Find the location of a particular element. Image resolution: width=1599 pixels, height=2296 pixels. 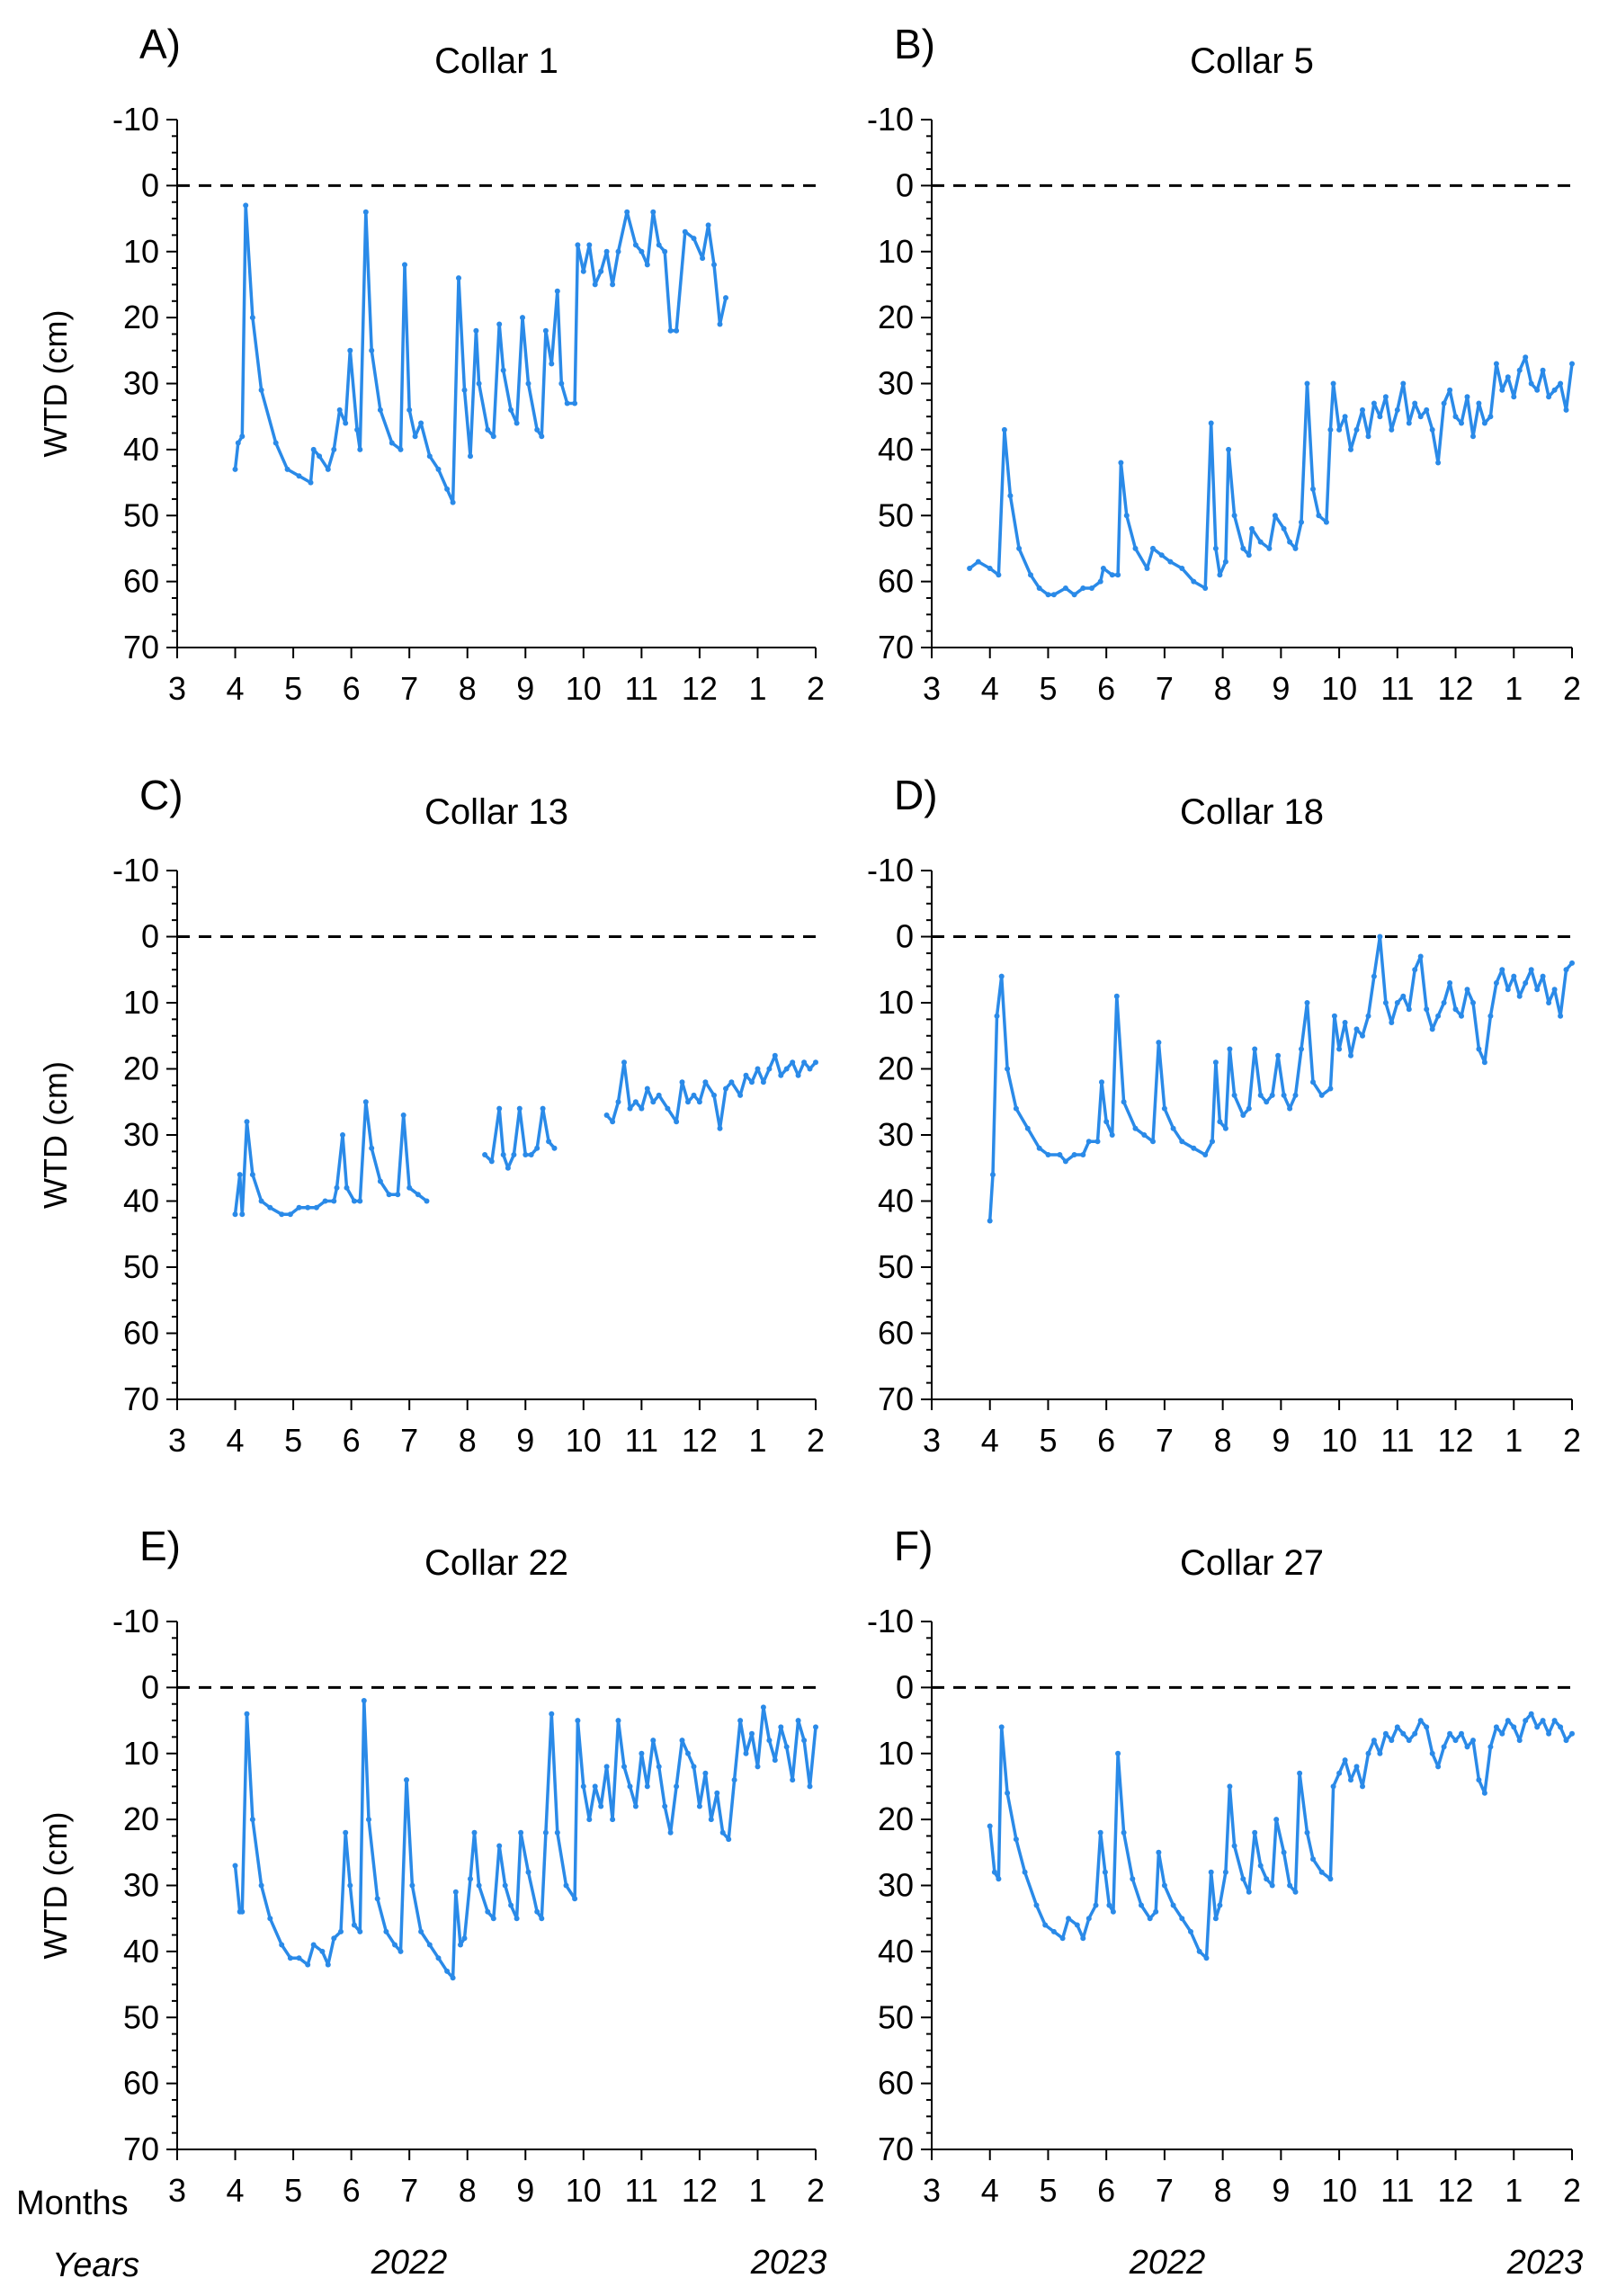

y-tick-label: 30 is located at coordinates (141, 1885).